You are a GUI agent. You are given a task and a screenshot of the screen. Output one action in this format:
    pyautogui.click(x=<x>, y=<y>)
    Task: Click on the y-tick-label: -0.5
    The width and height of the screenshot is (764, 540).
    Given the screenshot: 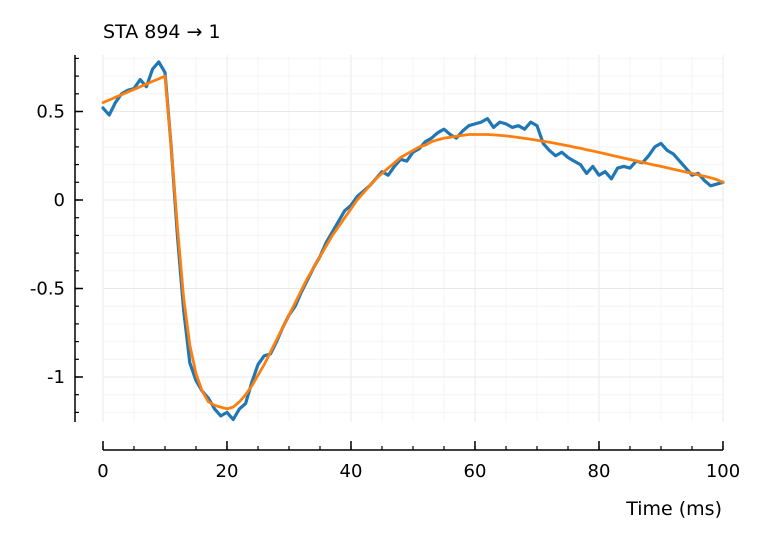 What is the action you would take?
    pyautogui.click(x=47, y=289)
    